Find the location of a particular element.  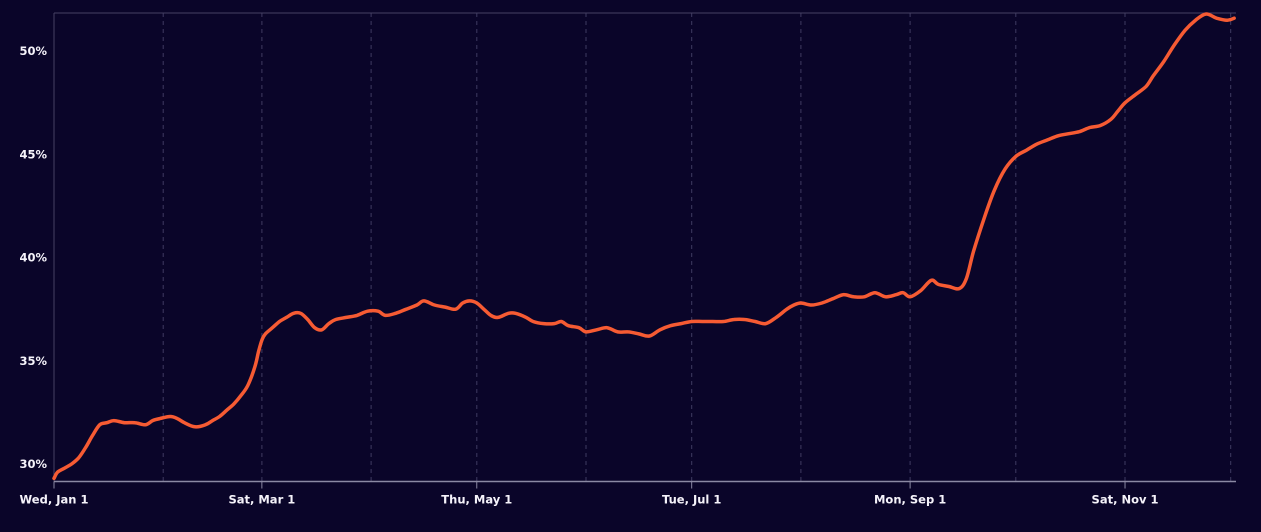

y-axis-label: 35% is located at coordinates (33, 361).